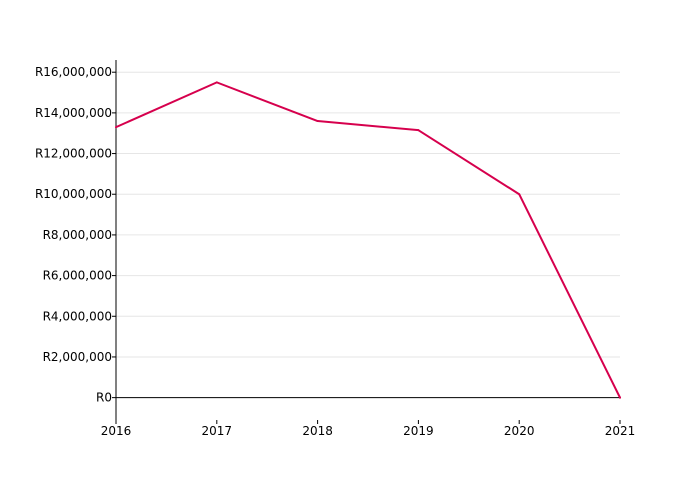 Image resolution: width=700 pixels, height=504 pixels. What do you see at coordinates (77, 357) in the screenshot?
I see `y-tick-label: R2,000,000` at bounding box center [77, 357].